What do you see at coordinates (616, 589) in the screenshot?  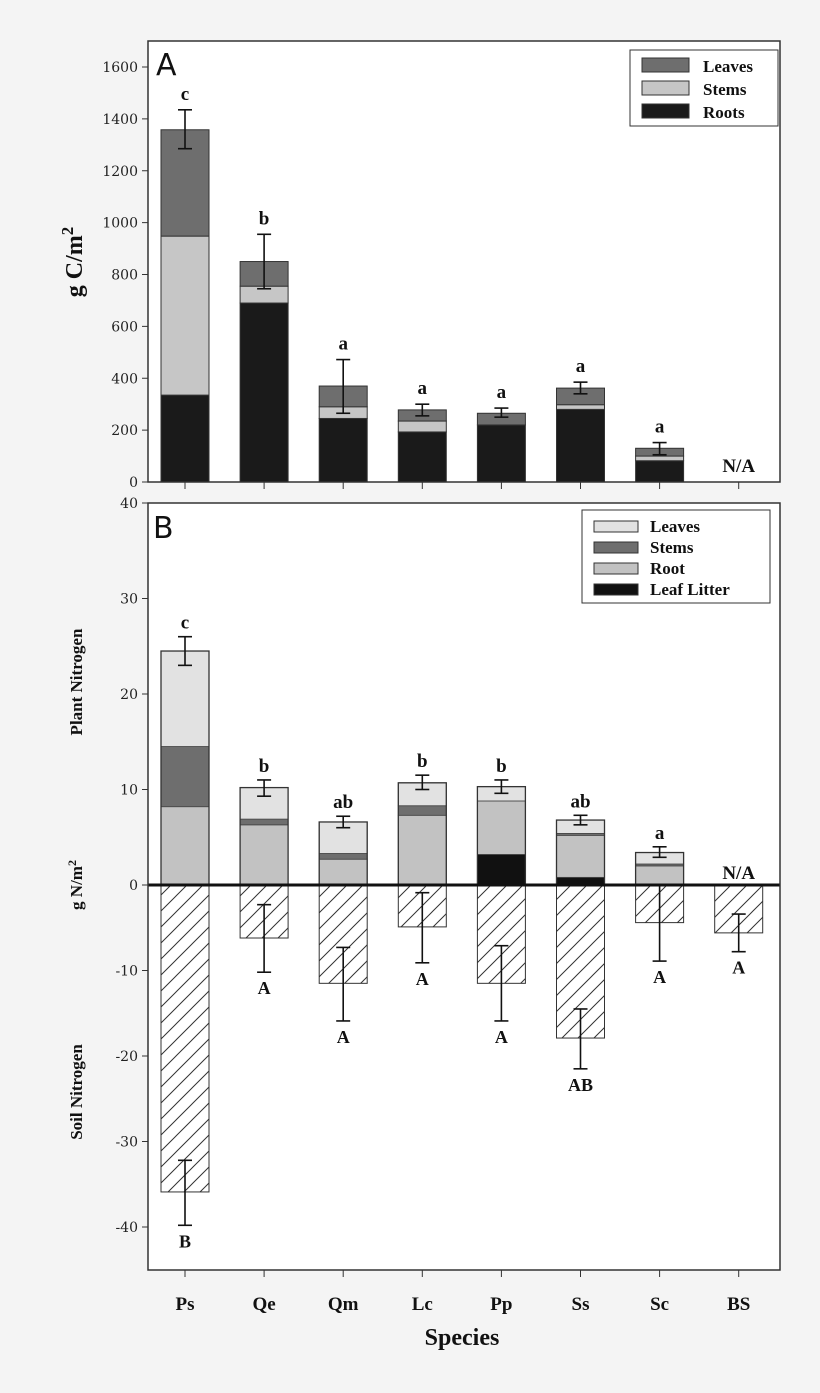 I see `legend-swatch-leaf-litter` at bounding box center [616, 589].